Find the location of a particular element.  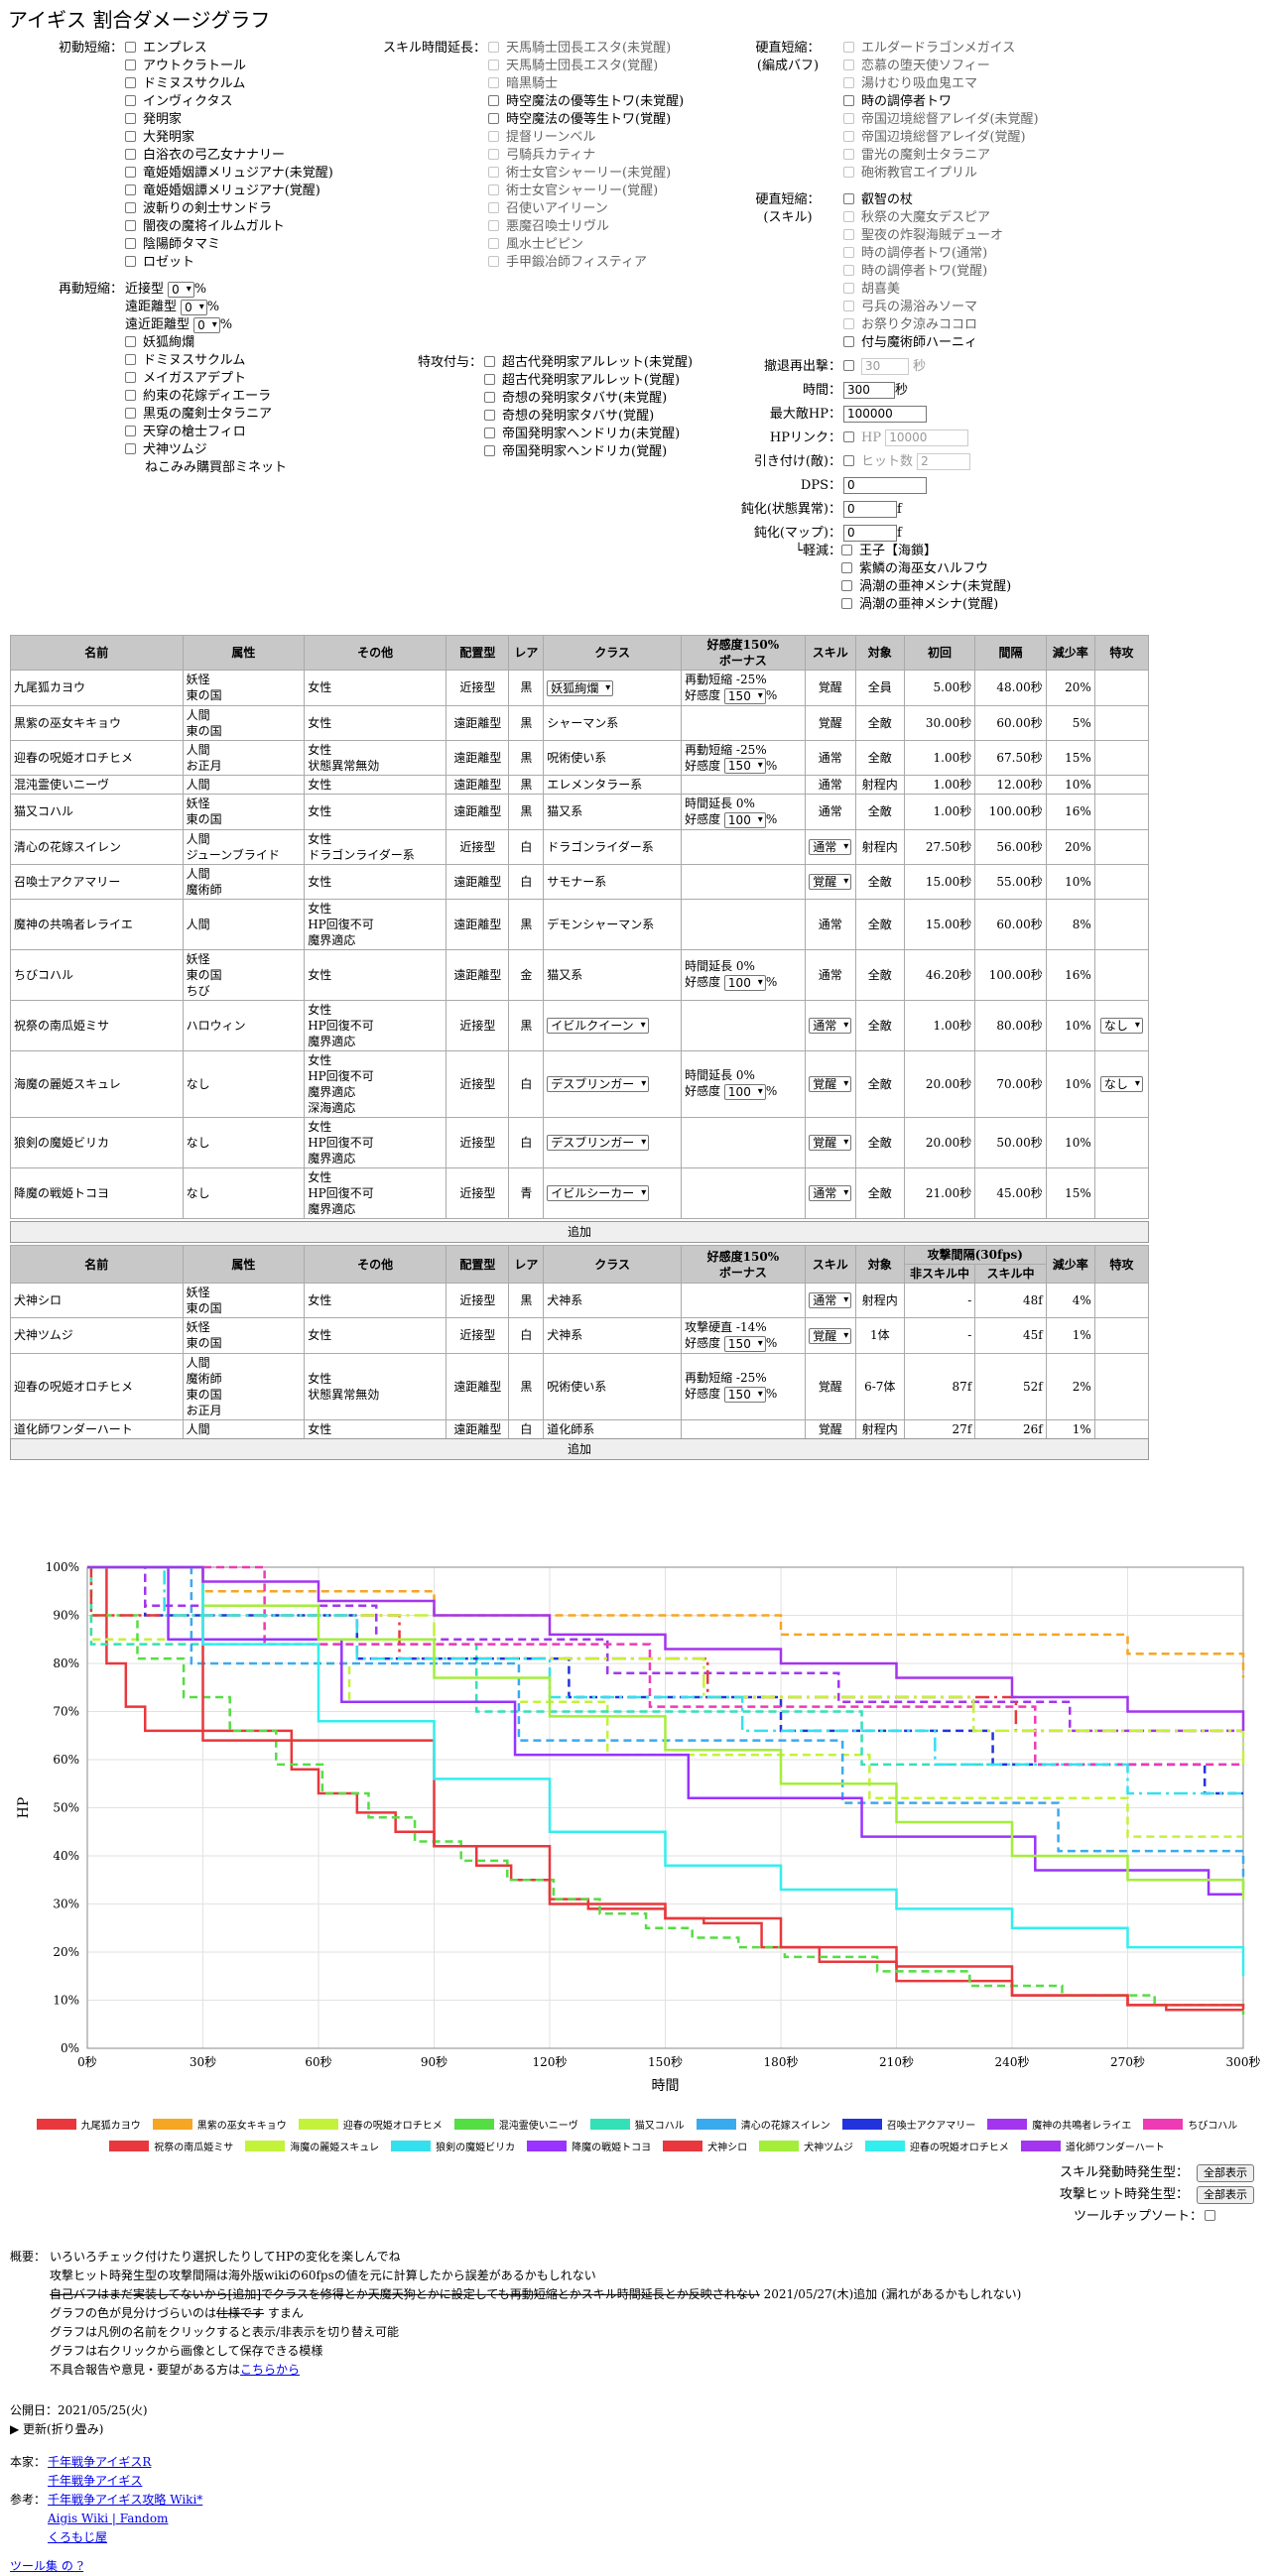

legend-item: 祝祭の南瓜姫ミサ is located at coordinates (171, 2148).